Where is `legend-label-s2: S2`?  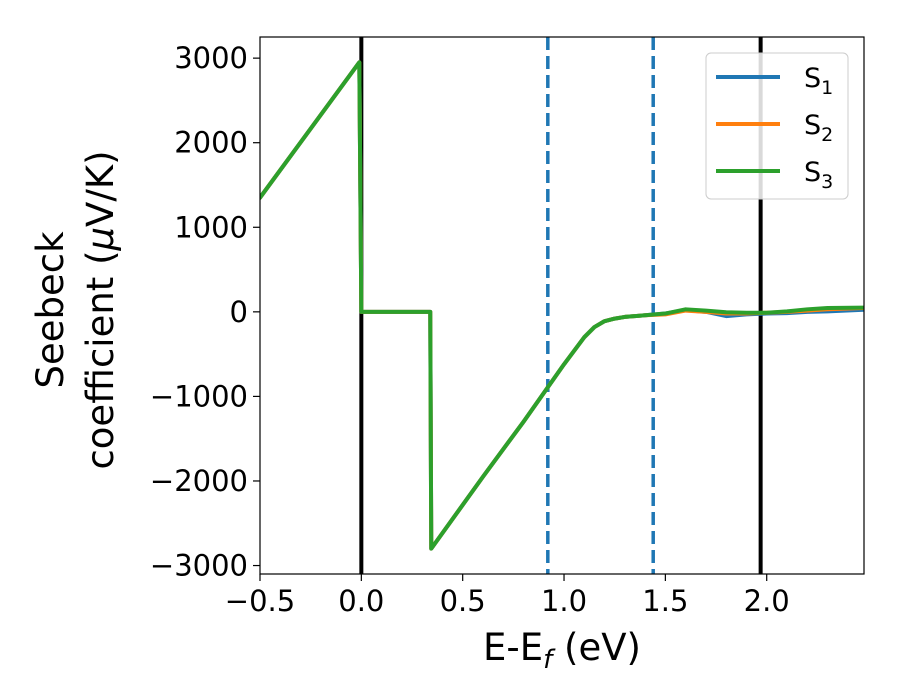
legend-label-s2: S2 is located at coordinates (818, 128).